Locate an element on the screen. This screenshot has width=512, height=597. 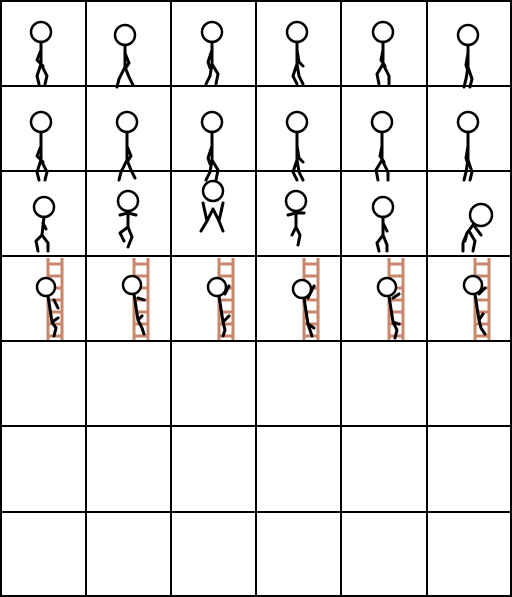
stick-figure-jump-peak is located at coordinates (212, 206).